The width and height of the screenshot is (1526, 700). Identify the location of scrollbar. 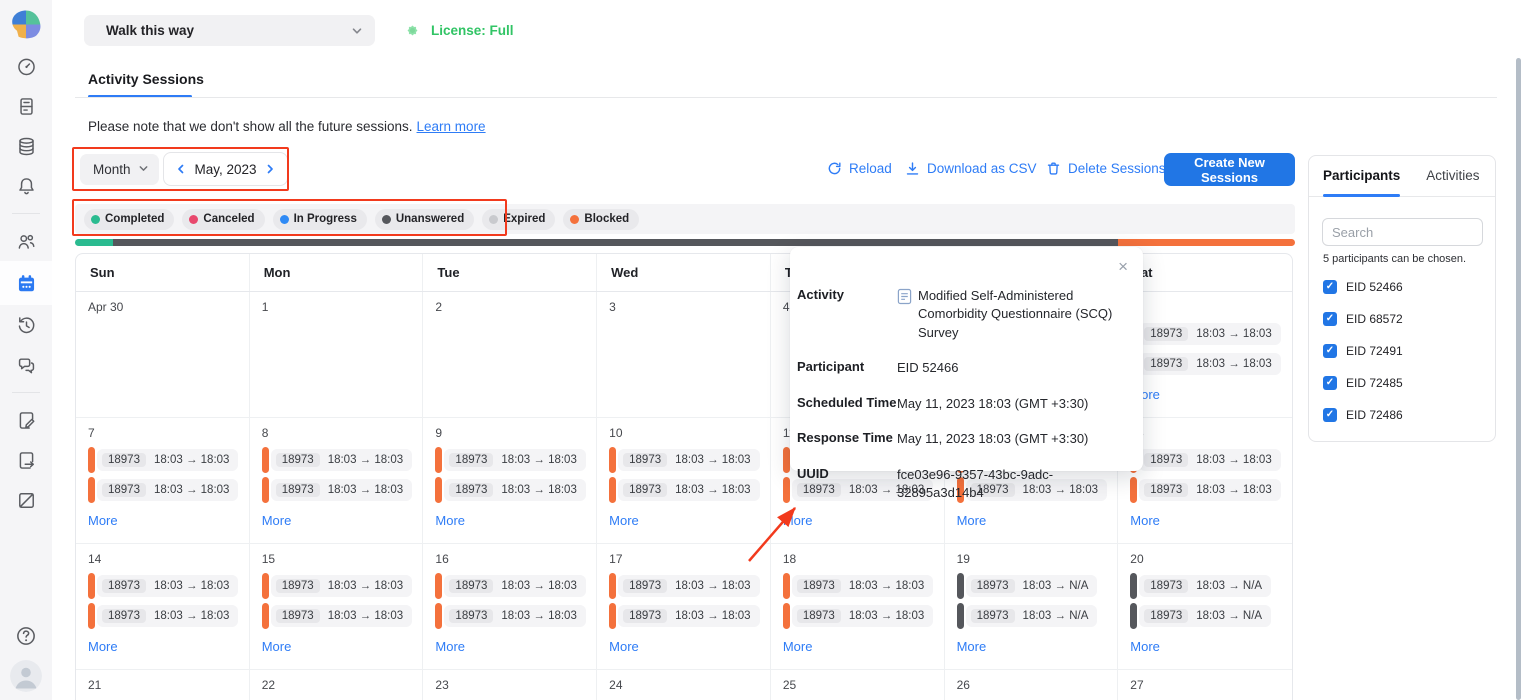
(1518, 379).